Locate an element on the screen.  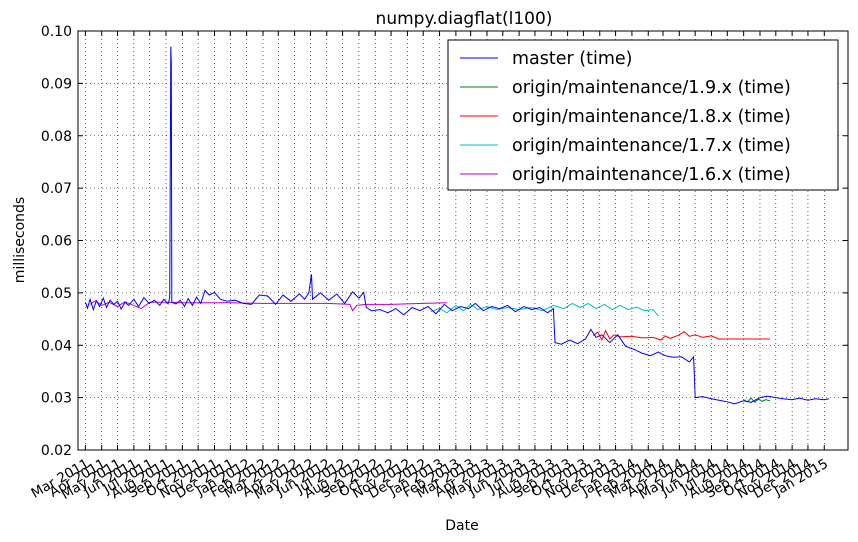
y-tick-label: 0.06 is located at coordinates (56, 242).